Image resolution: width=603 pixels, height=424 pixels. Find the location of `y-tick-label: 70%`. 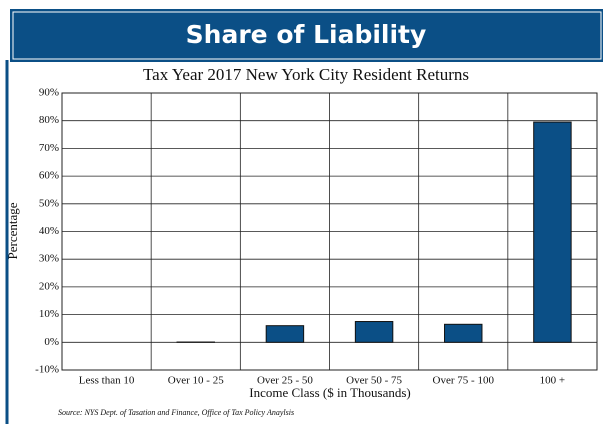

y-tick-label: 70% is located at coordinates (49, 148).